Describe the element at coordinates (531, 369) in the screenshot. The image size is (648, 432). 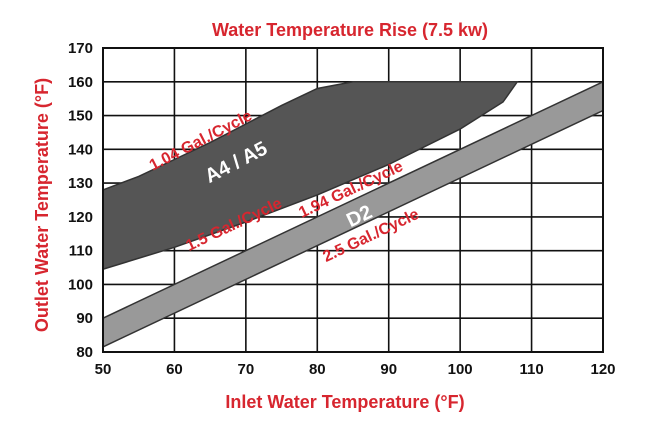
I see `x-tick-label: 110` at that location.